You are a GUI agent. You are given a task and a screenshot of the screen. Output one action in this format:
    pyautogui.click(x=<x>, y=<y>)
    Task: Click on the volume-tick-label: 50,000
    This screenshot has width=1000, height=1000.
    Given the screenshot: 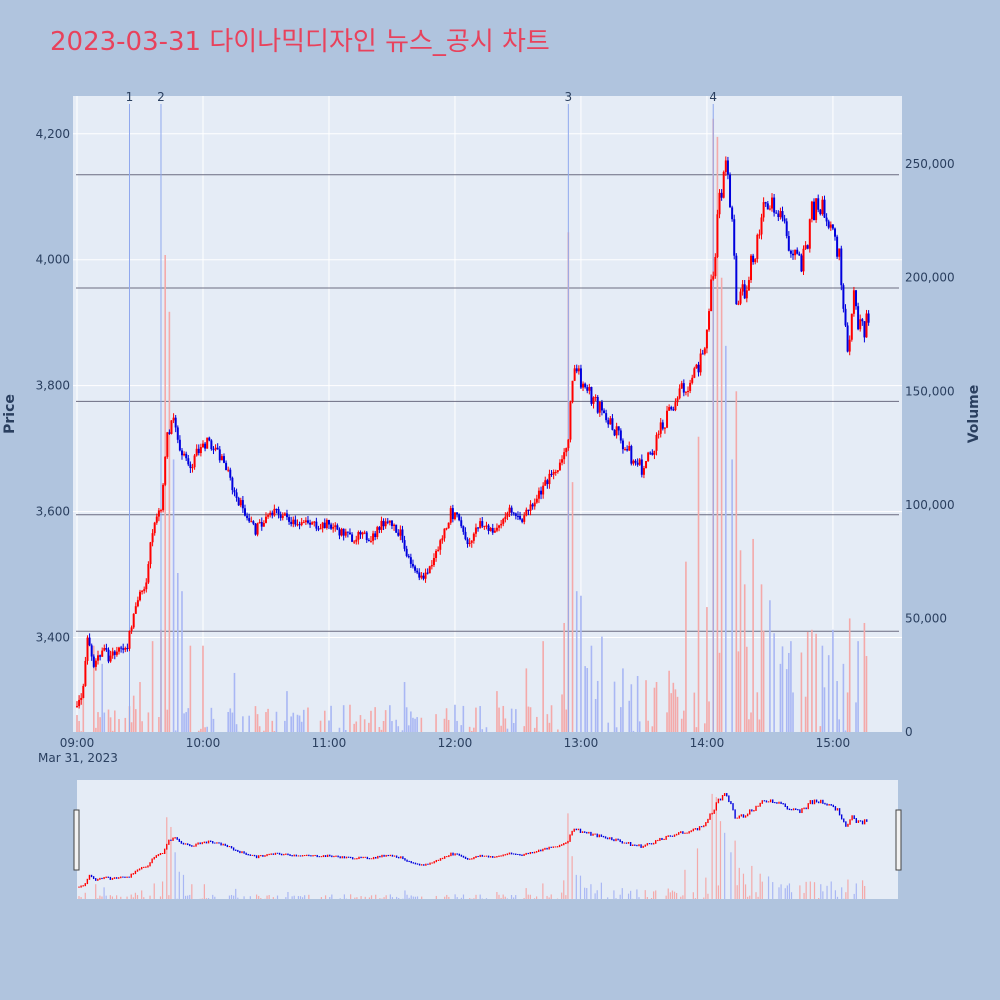 What is the action you would take?
    pyautogui.click(x=926, y=618)
    